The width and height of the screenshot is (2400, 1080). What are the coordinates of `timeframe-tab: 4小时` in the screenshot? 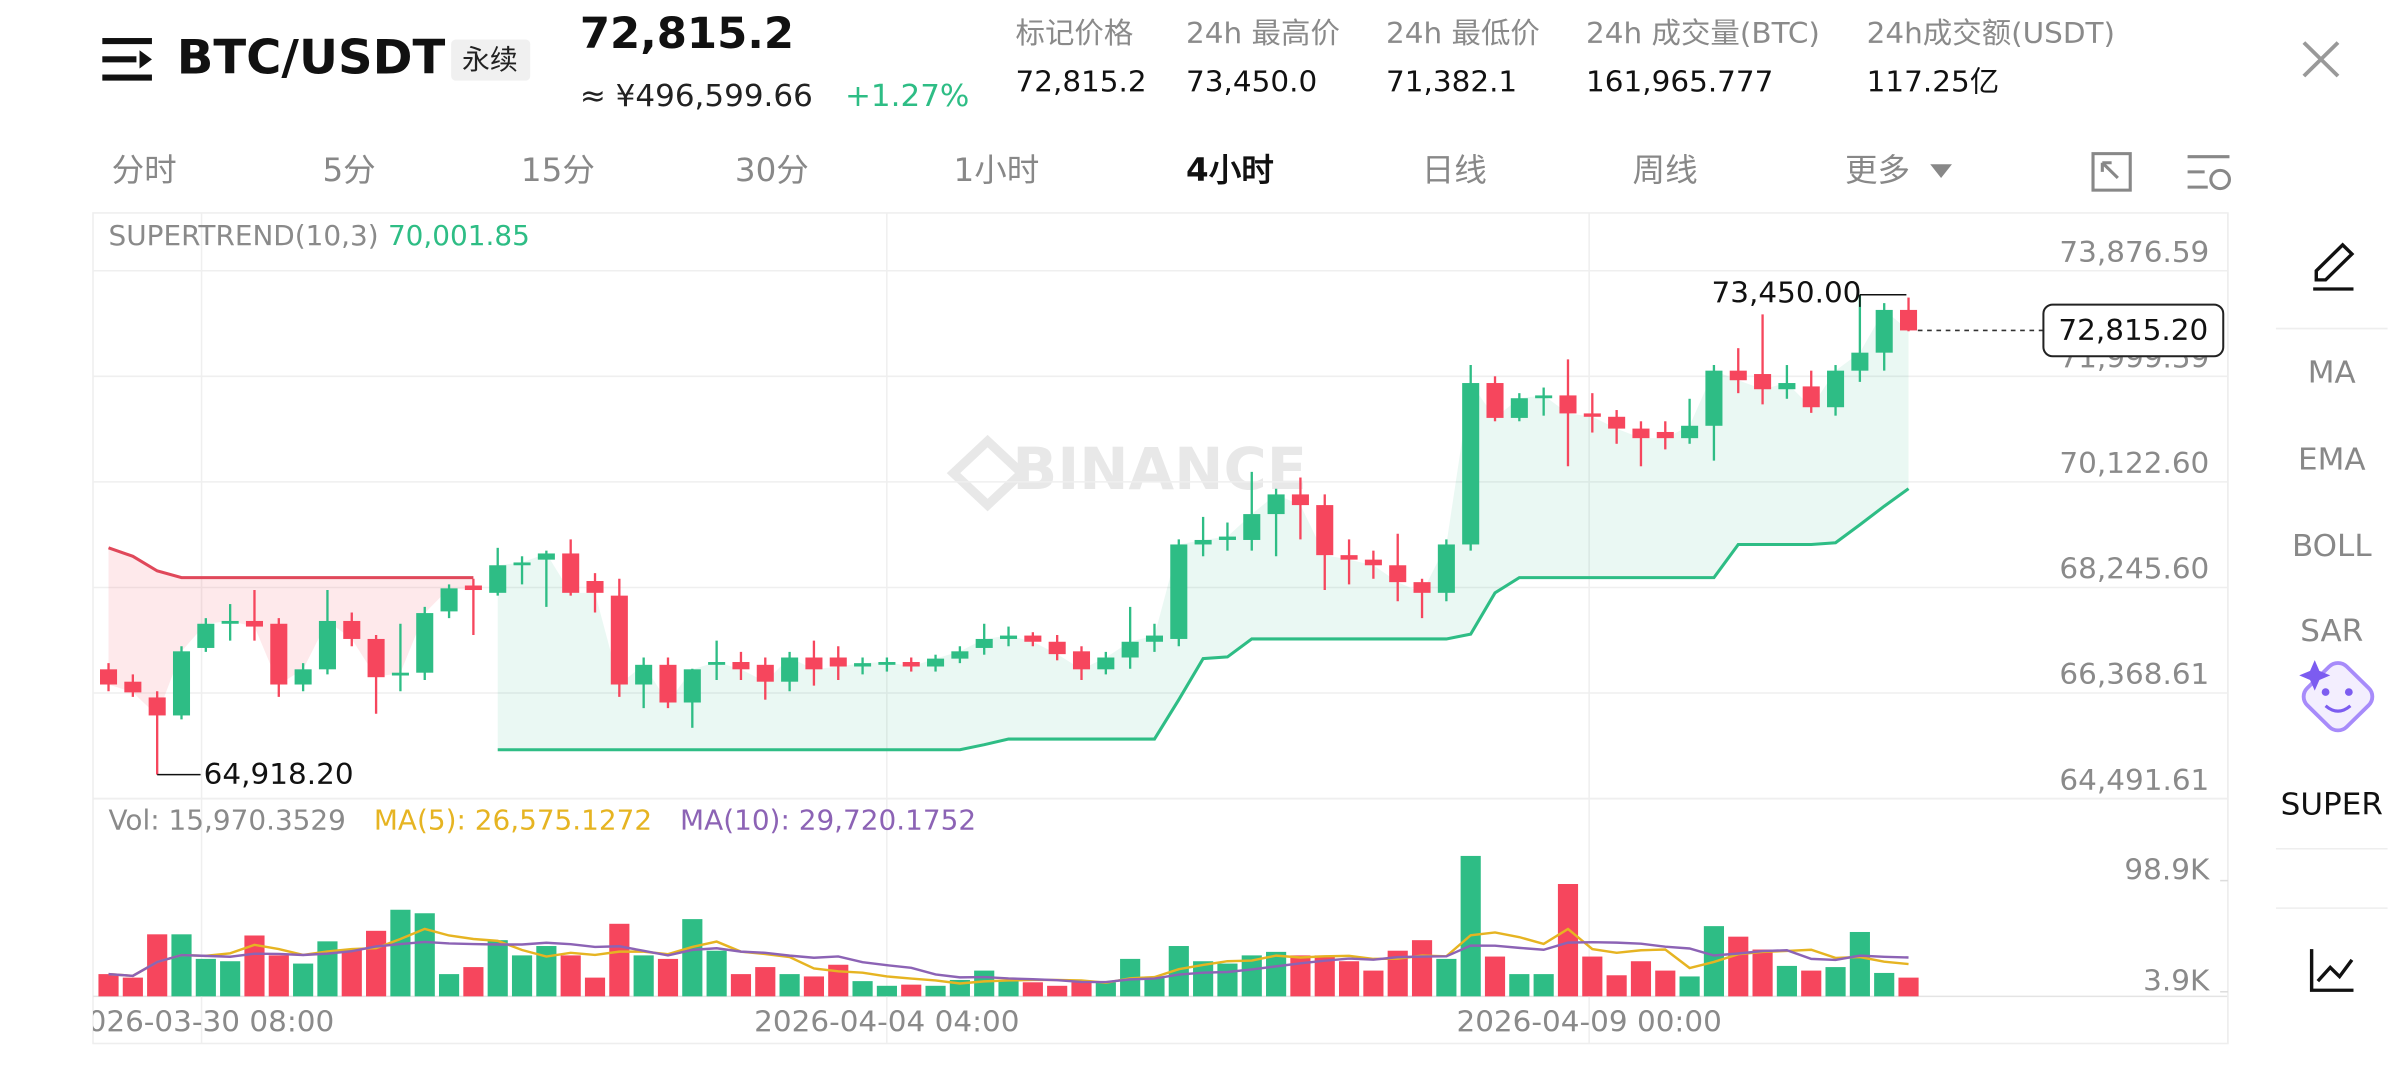 It's located at (1230, 170).